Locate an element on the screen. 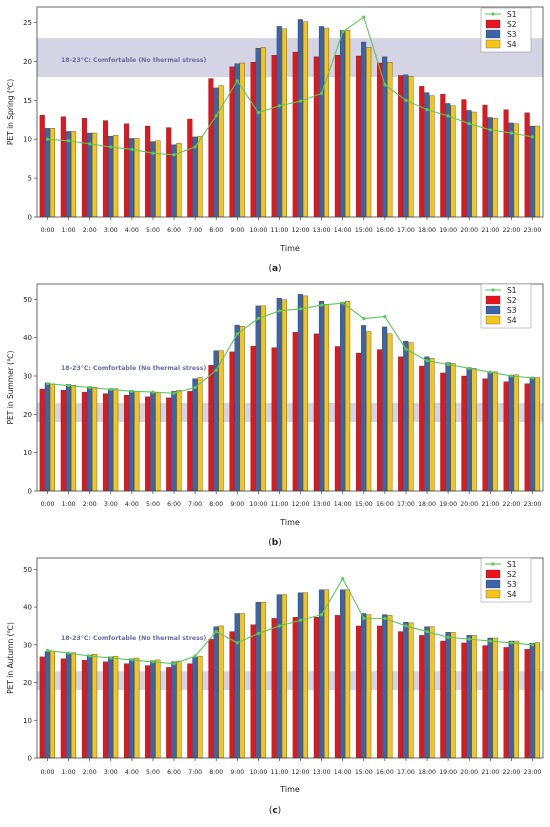 Image resolution: width=550 pixels, height=827 pixels. line-s1 is located at coordinates (290, 348).